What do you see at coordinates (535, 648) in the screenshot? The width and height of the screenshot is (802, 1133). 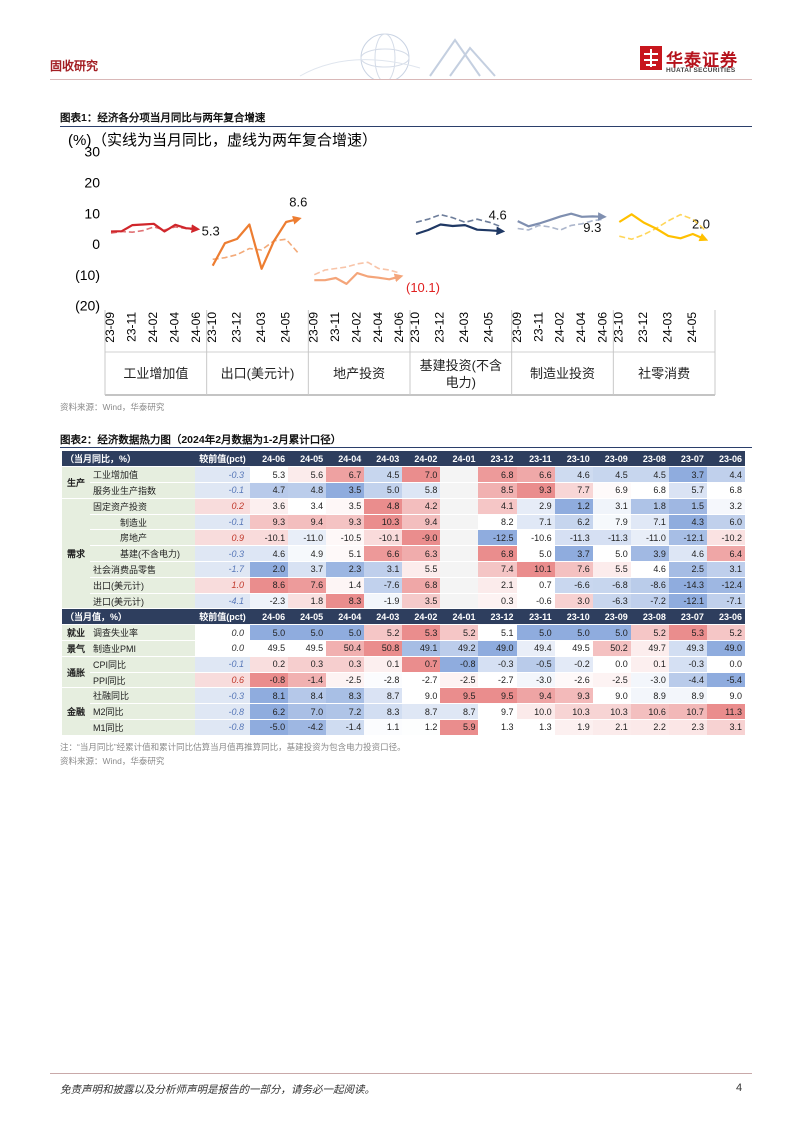 I see `heat-cell: 49.4` at bounding box center [535, 648].